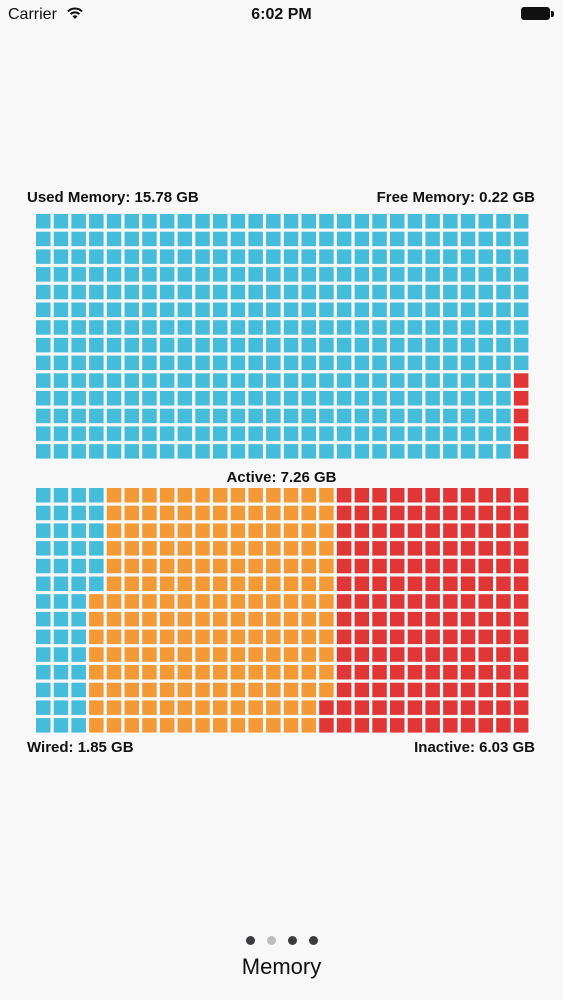 This screenshot has height=1000, width=563. Describe the element at coordinates (281, 940) in the screenshot. I see `page-control` at that location.